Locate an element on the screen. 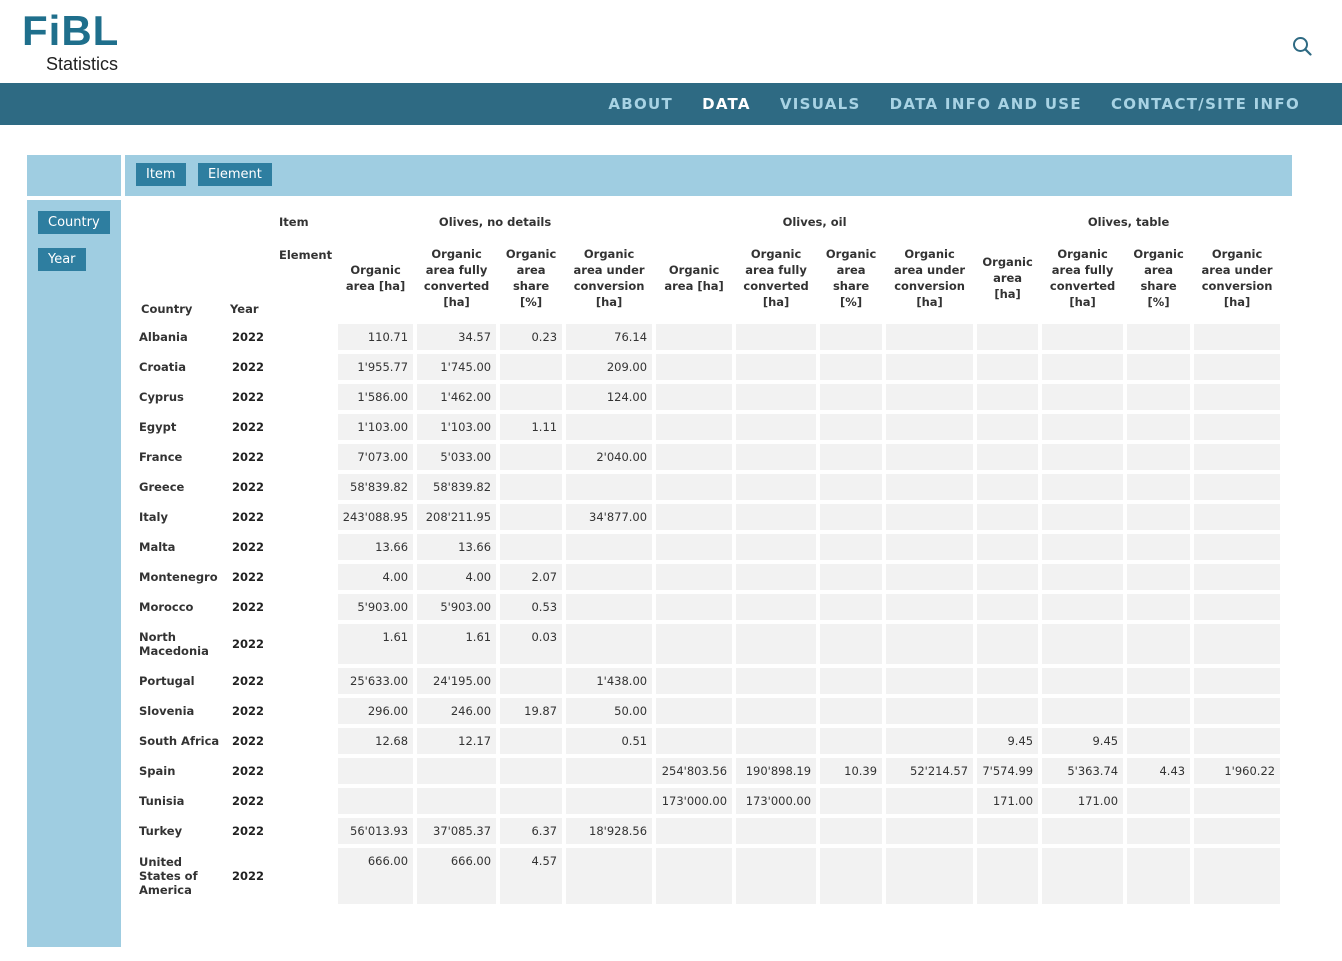 The image size is (1342, 961). country-cell: United States of America is located at coordinates (168, 876).